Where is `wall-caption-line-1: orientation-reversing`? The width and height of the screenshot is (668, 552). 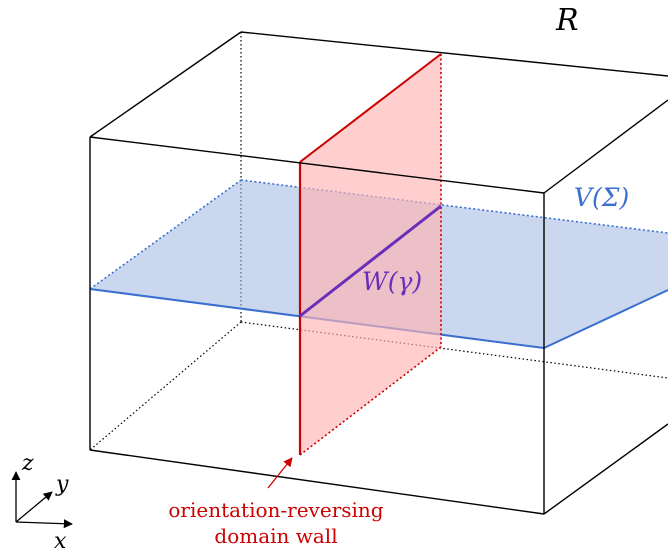
wall-caption-line-1: orientation-reversing is located at coordinates (275, 510).